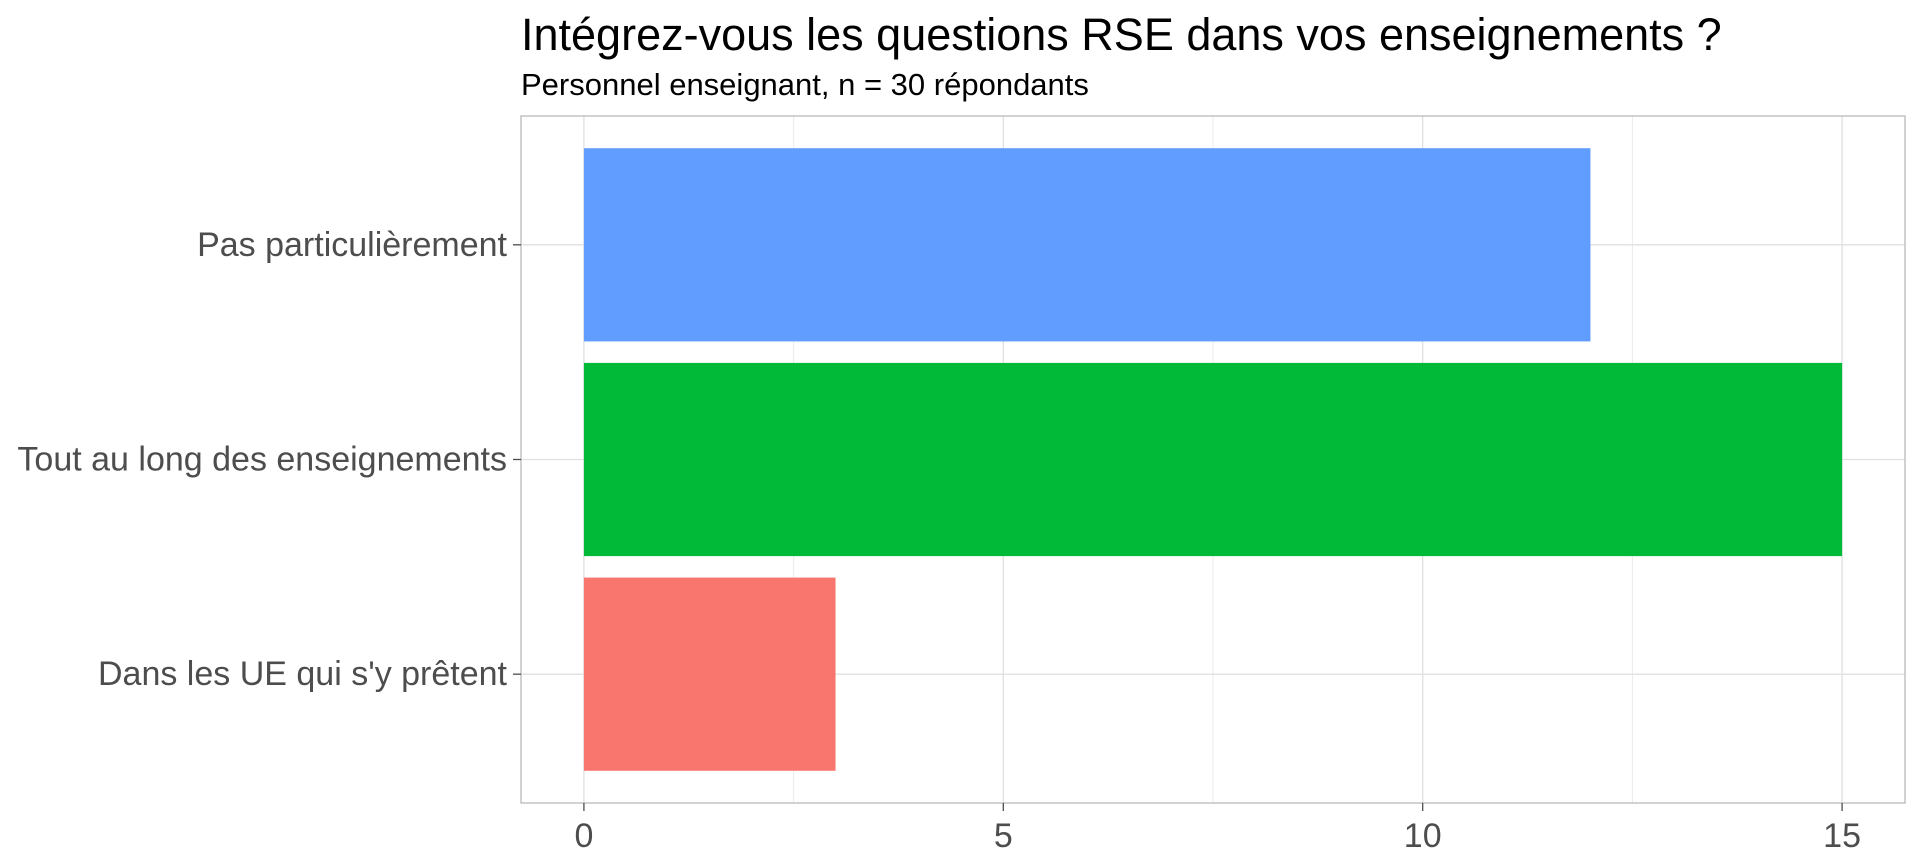 The height and width of the screenshot is (864, 1920). Describe the element at coordinates (1842, 836) in the screenshot. I see `x-tick-label: 15` at that location.